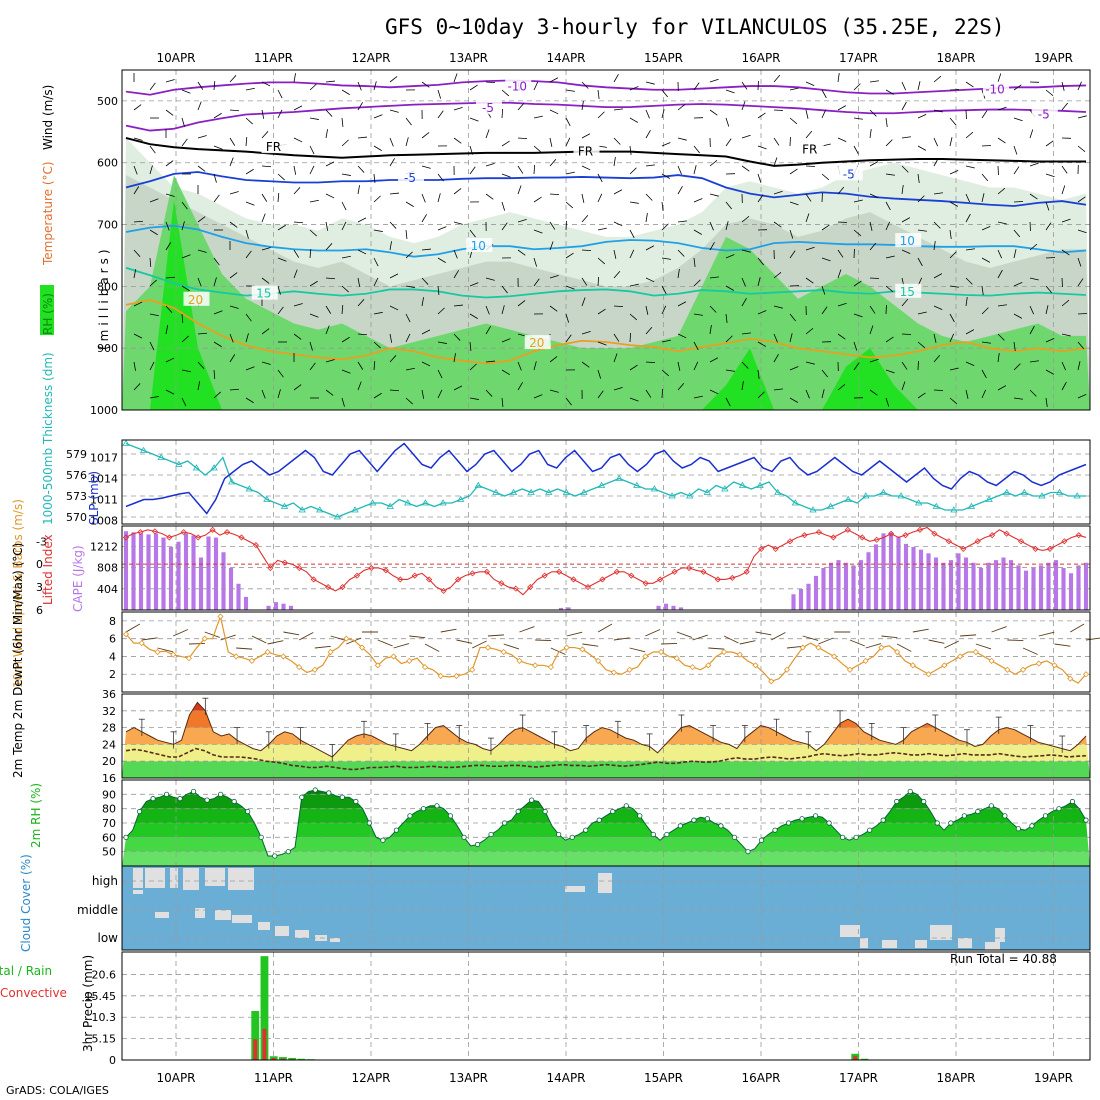 The width and height of the screenshot is (1100, 1100). Describe the element at coordinates (596, 736) in the screenshot. I see `temp-panel: 16 20 24 28 32 36` at that location.